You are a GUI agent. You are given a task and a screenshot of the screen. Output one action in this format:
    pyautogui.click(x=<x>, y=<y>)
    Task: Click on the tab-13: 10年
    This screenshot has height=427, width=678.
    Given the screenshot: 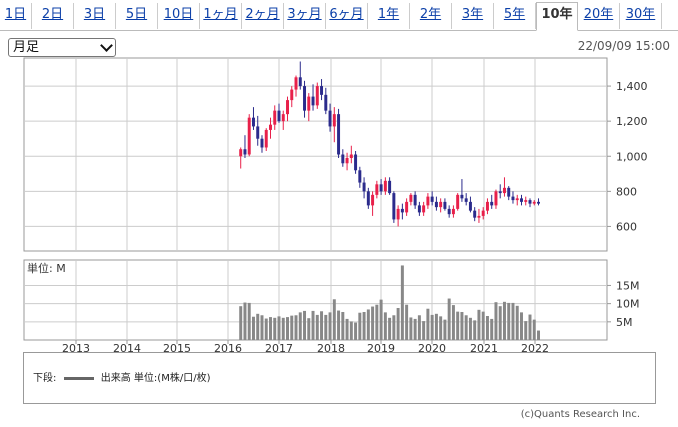 What is the action you would take?
    pyautogui.click(x=557, y=16)
    